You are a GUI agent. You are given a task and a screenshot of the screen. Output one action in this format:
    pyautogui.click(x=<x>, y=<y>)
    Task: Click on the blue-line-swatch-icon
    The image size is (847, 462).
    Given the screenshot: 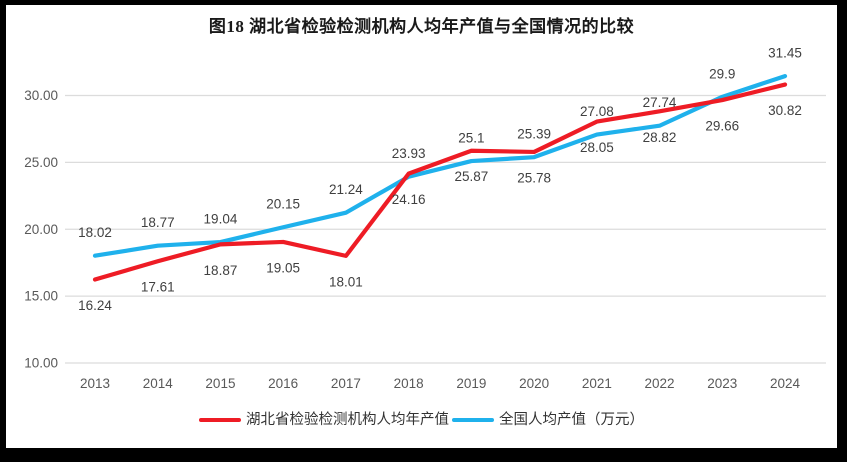 What is the action you would take?
    pyautogui.click(x=473, y=420)
    